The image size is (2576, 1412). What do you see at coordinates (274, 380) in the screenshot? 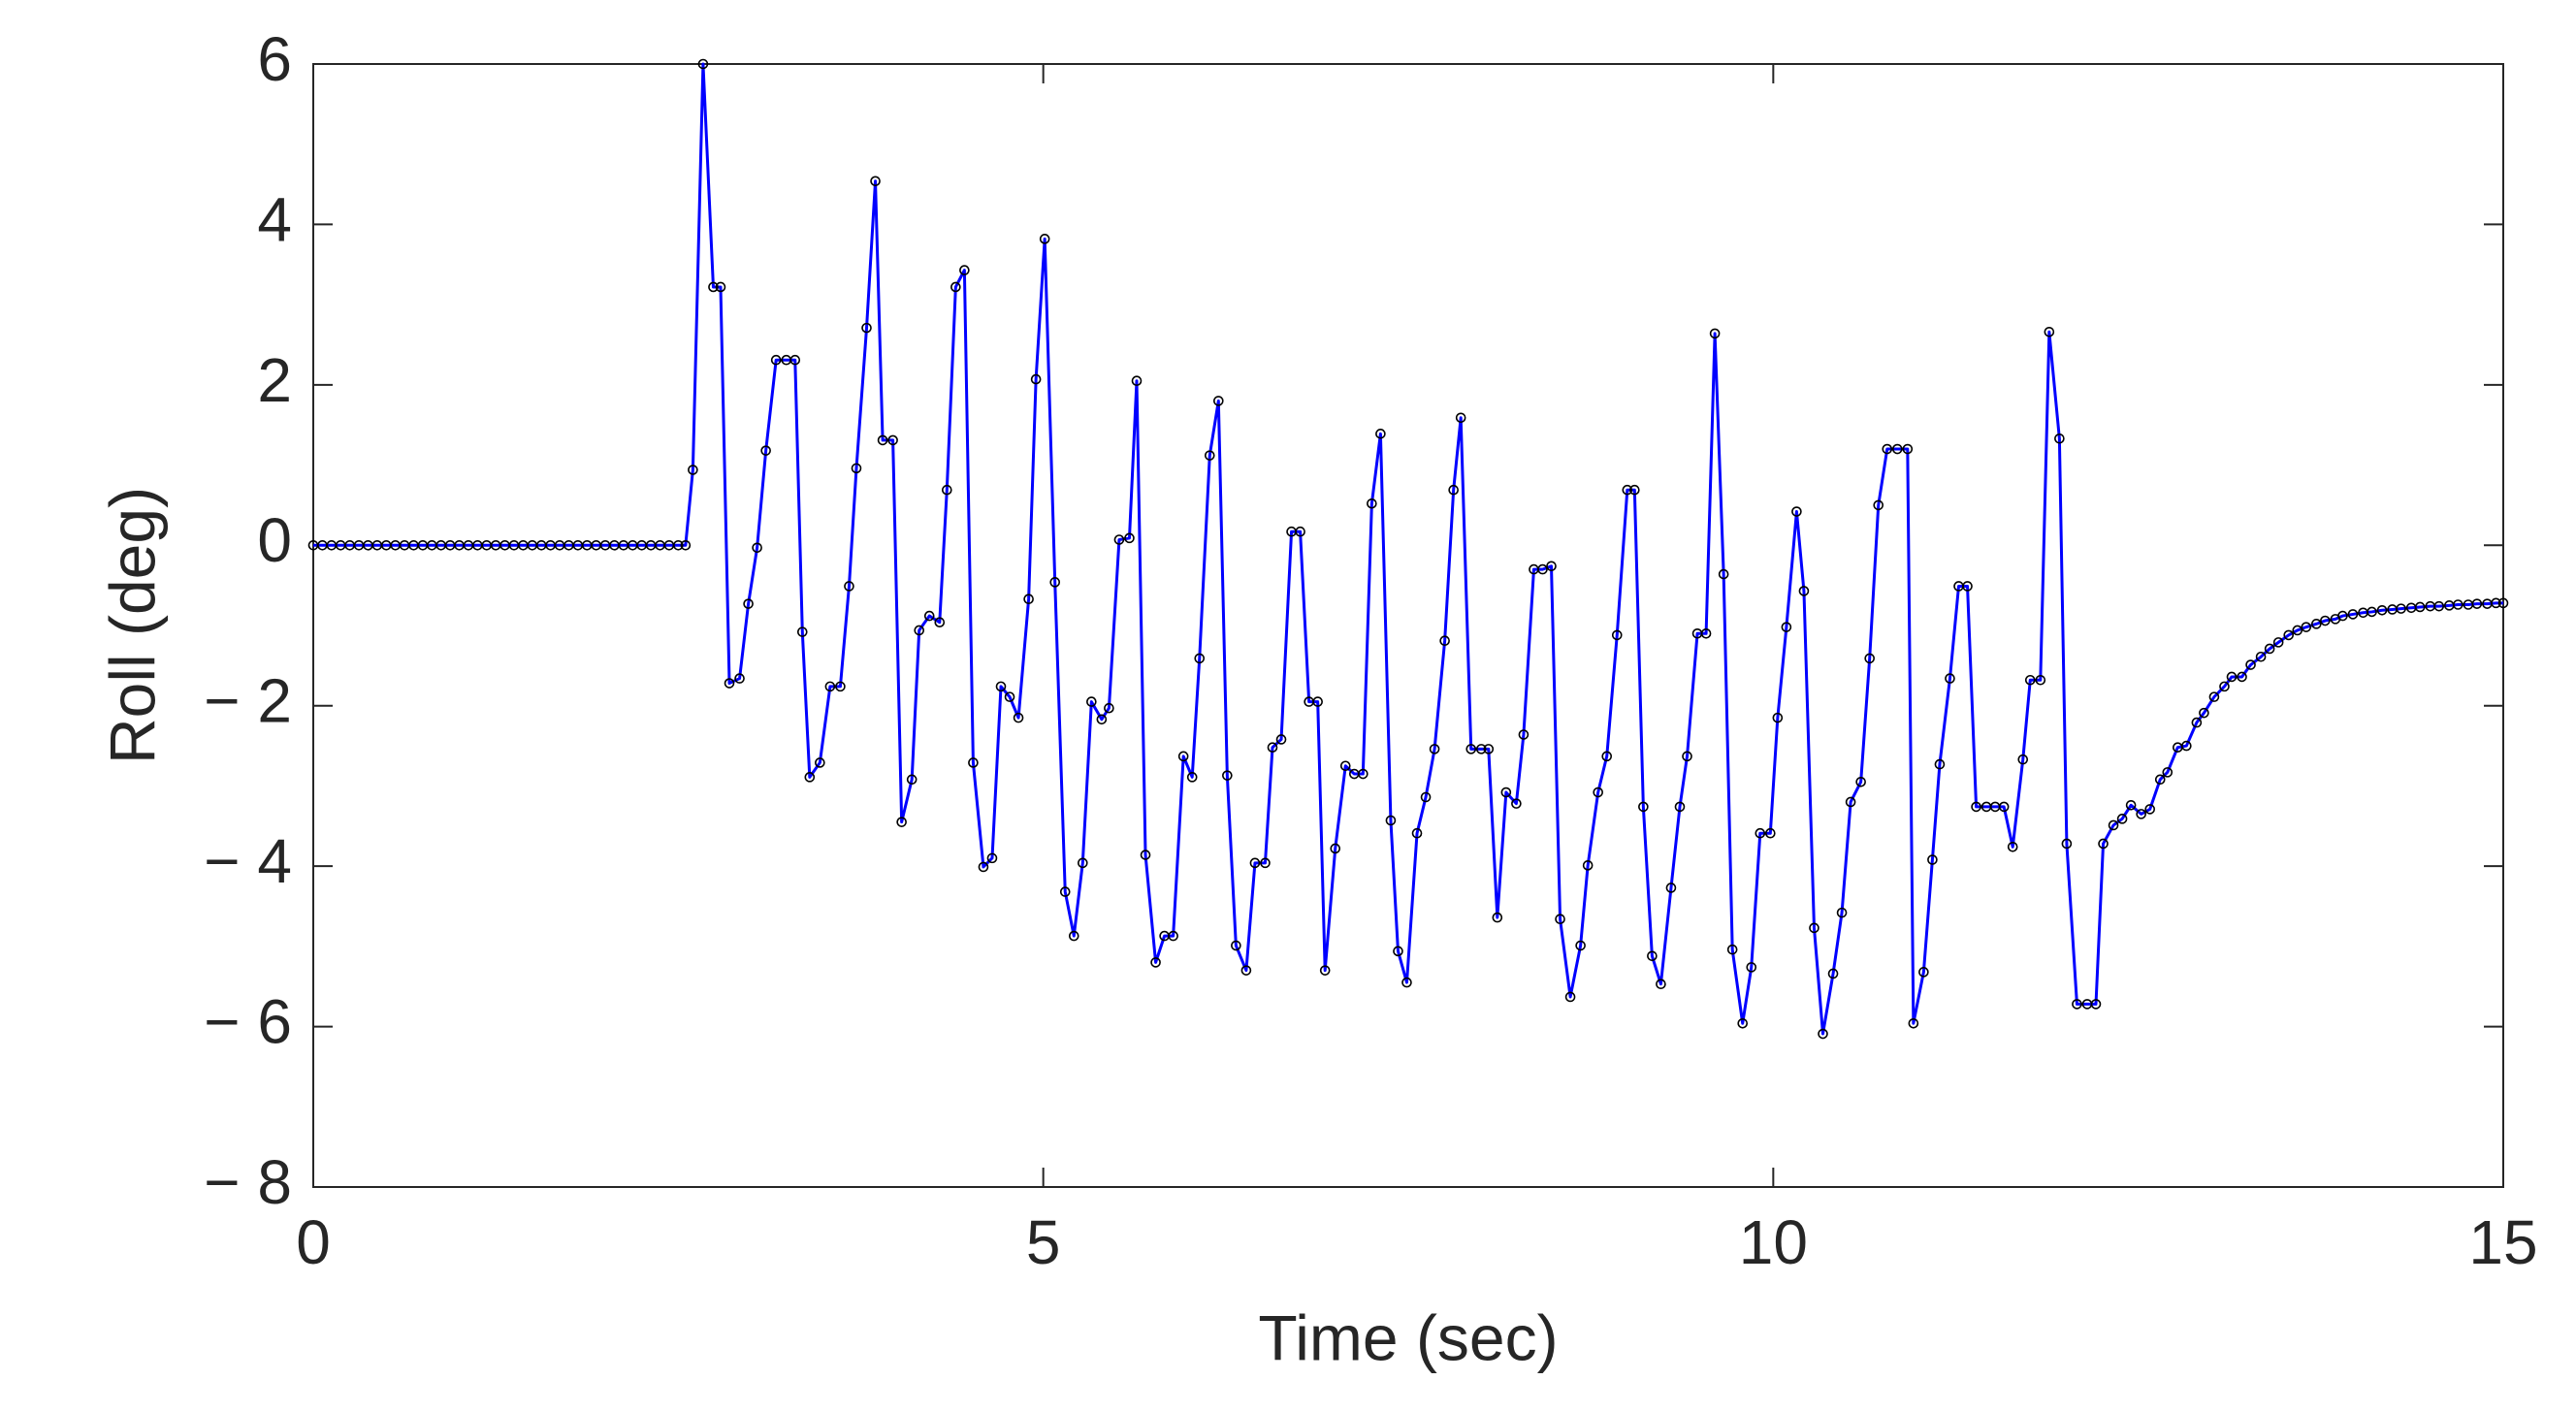
I see `y-tick-label: 2` at bounding box center [274, 380].